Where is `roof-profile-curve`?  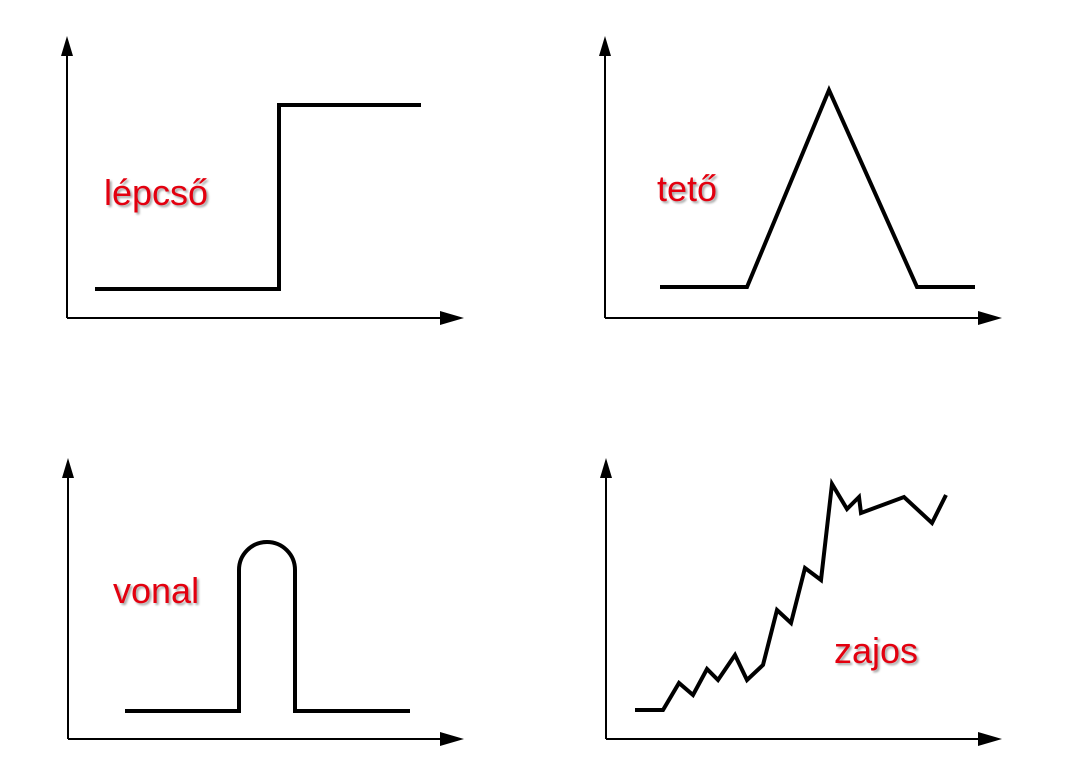
roof-profile-curve is located at coordinates (817, 186).